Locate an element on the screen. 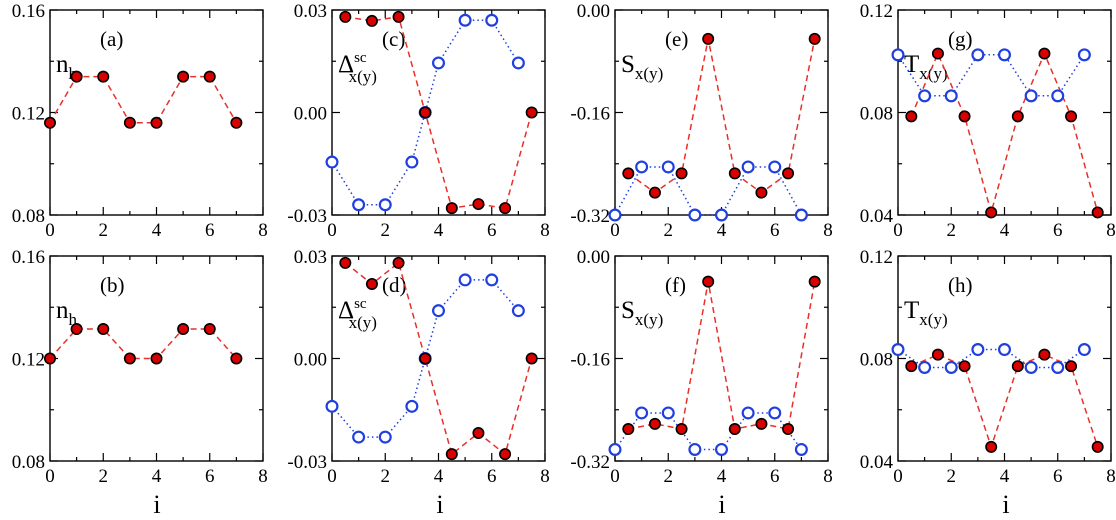 The width and height of the screenshot is (1116, 520). x-axis-label-col3: i is located at coordinates (721, 504).